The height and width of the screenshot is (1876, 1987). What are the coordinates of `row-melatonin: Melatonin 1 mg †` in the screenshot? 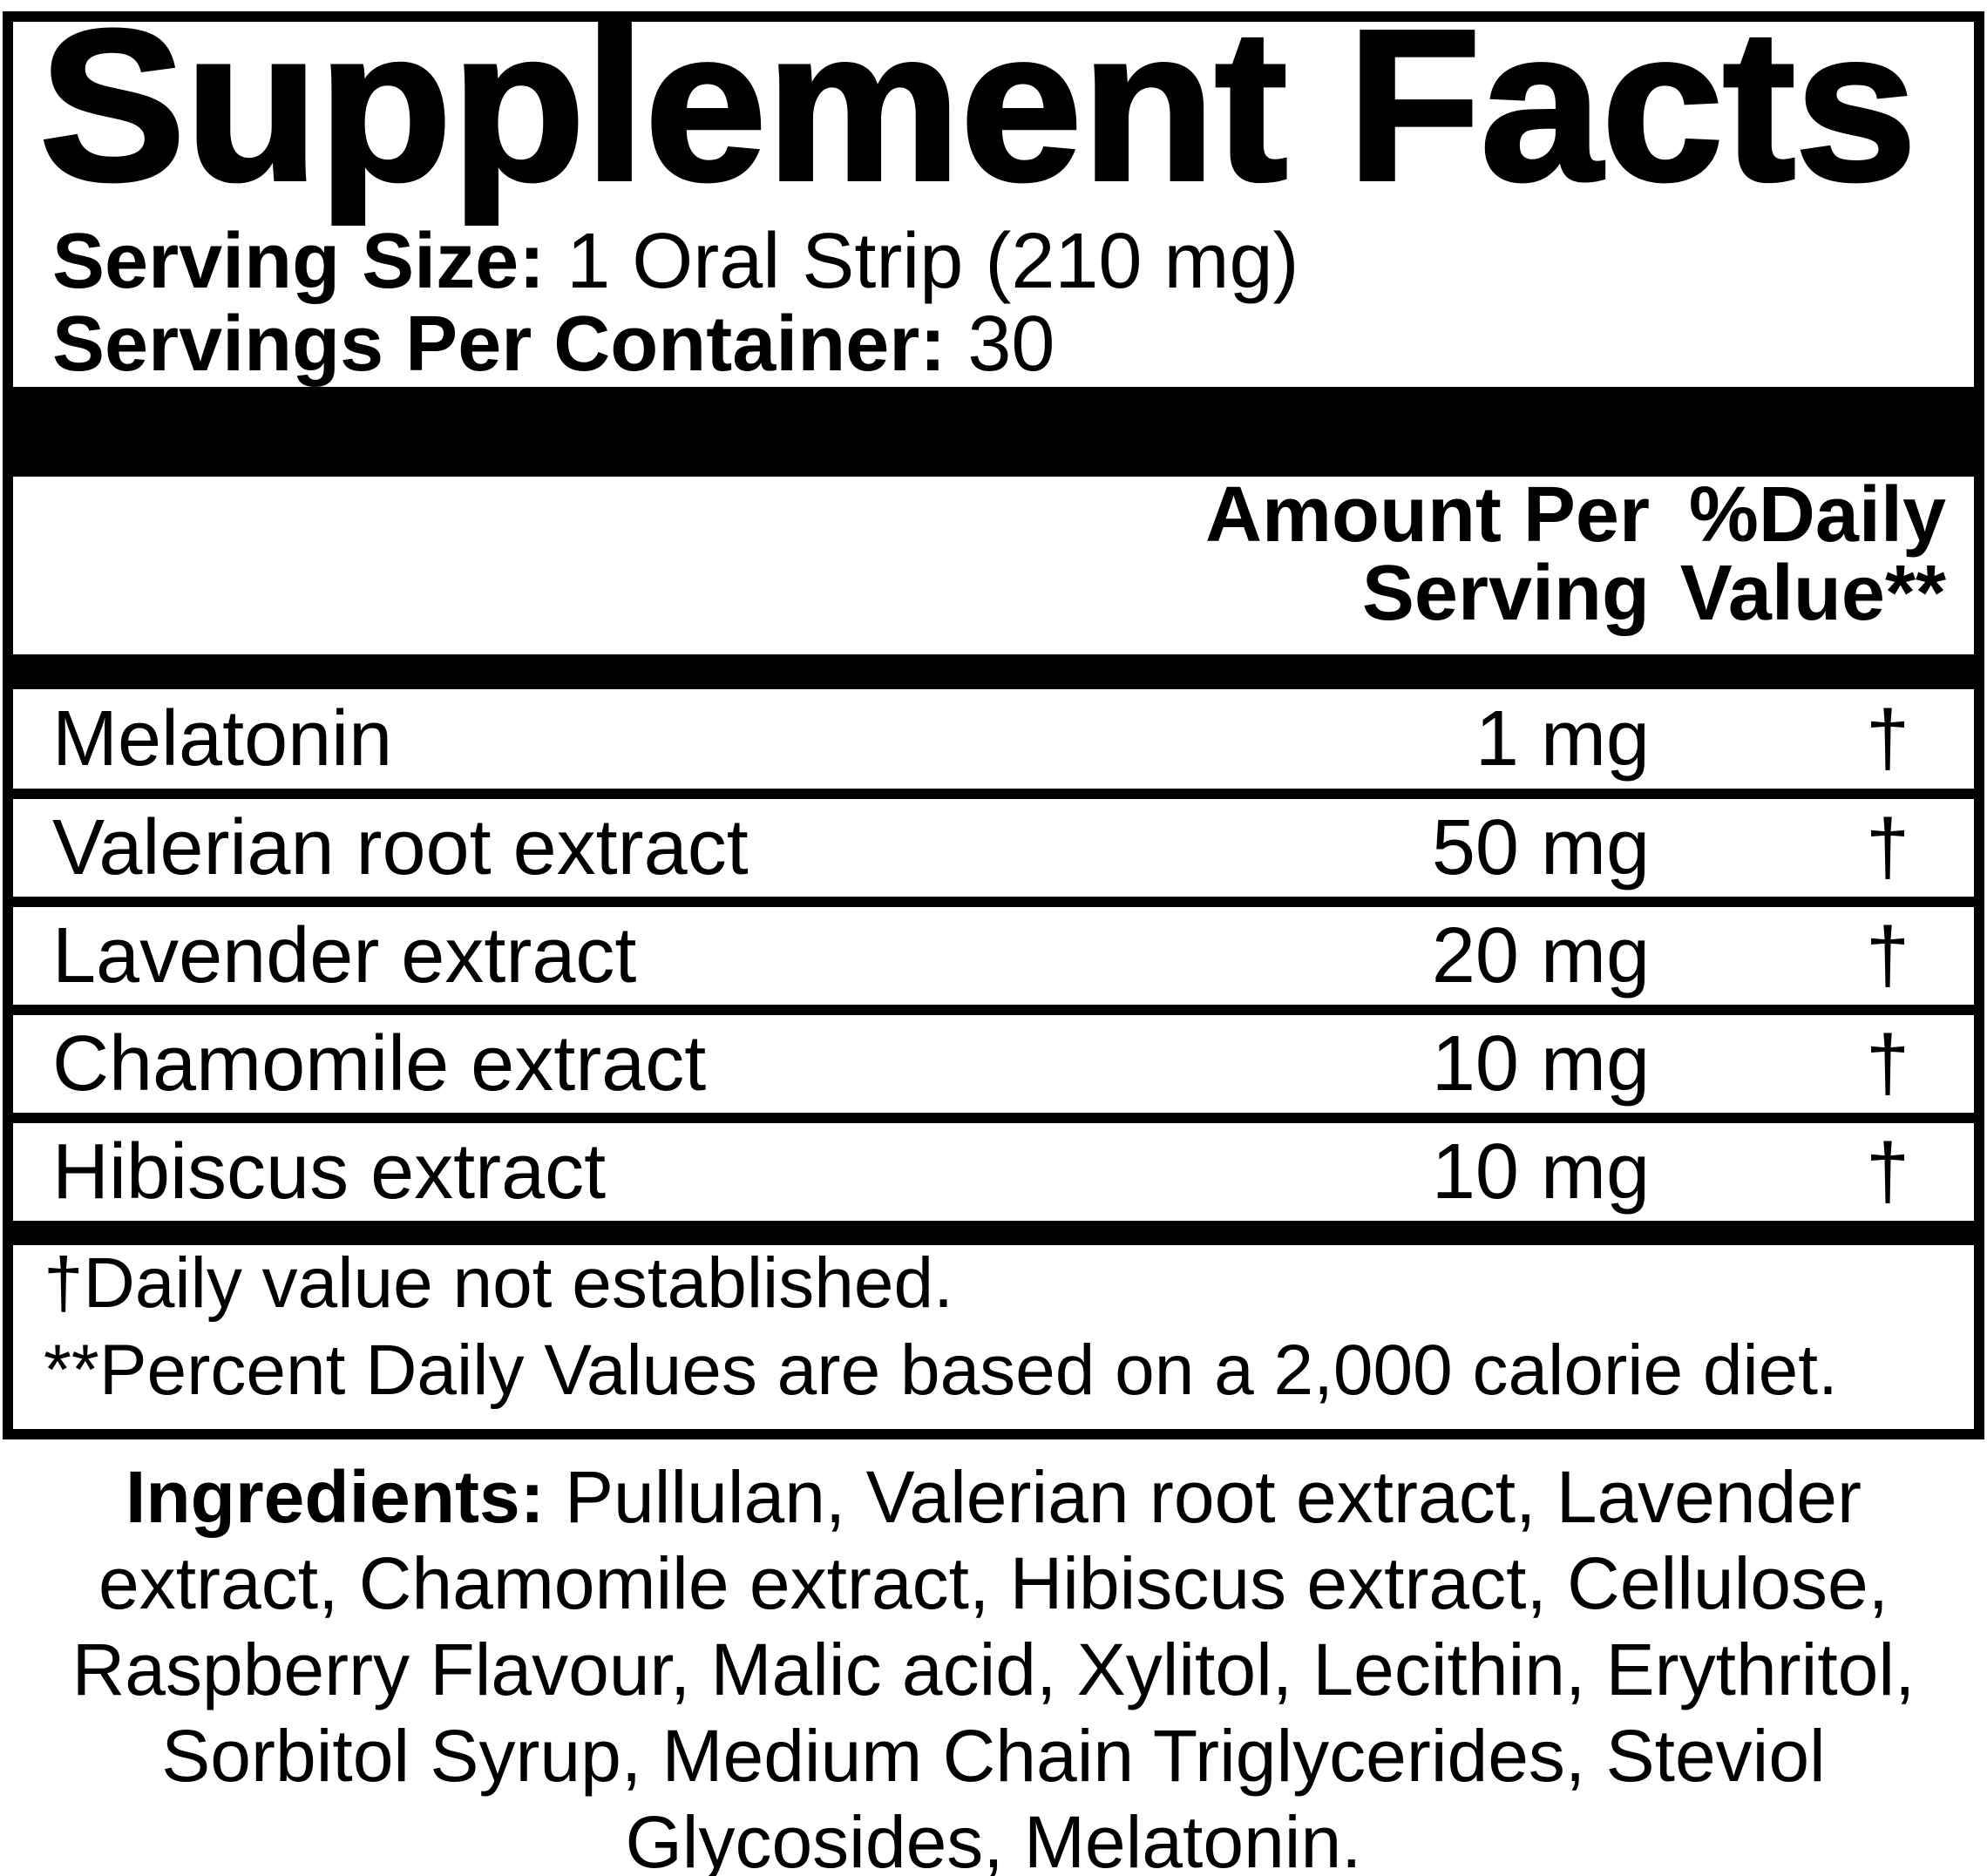 It's located at (993, 739).